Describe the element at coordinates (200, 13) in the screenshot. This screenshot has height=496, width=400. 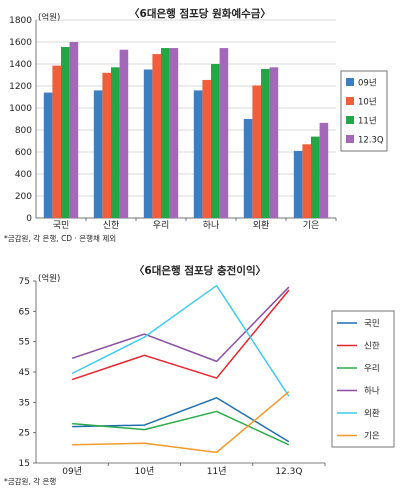
I see `bar-chart-title: 〈6대은행 점포당 원화예수금〉` at that location.